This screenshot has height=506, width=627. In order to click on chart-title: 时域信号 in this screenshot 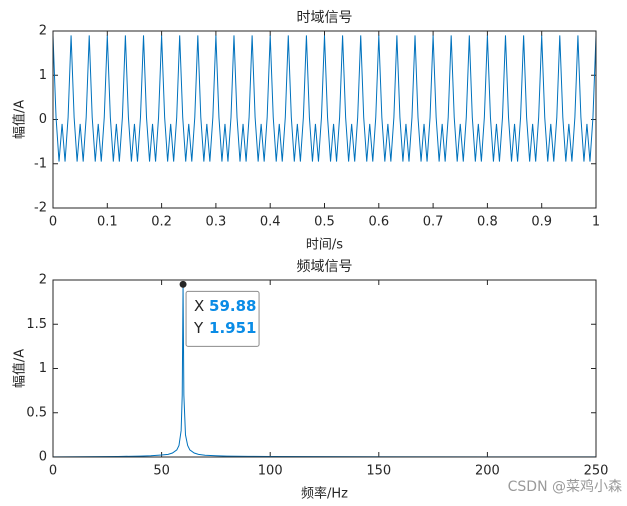, I will do `click(325, 18)`.